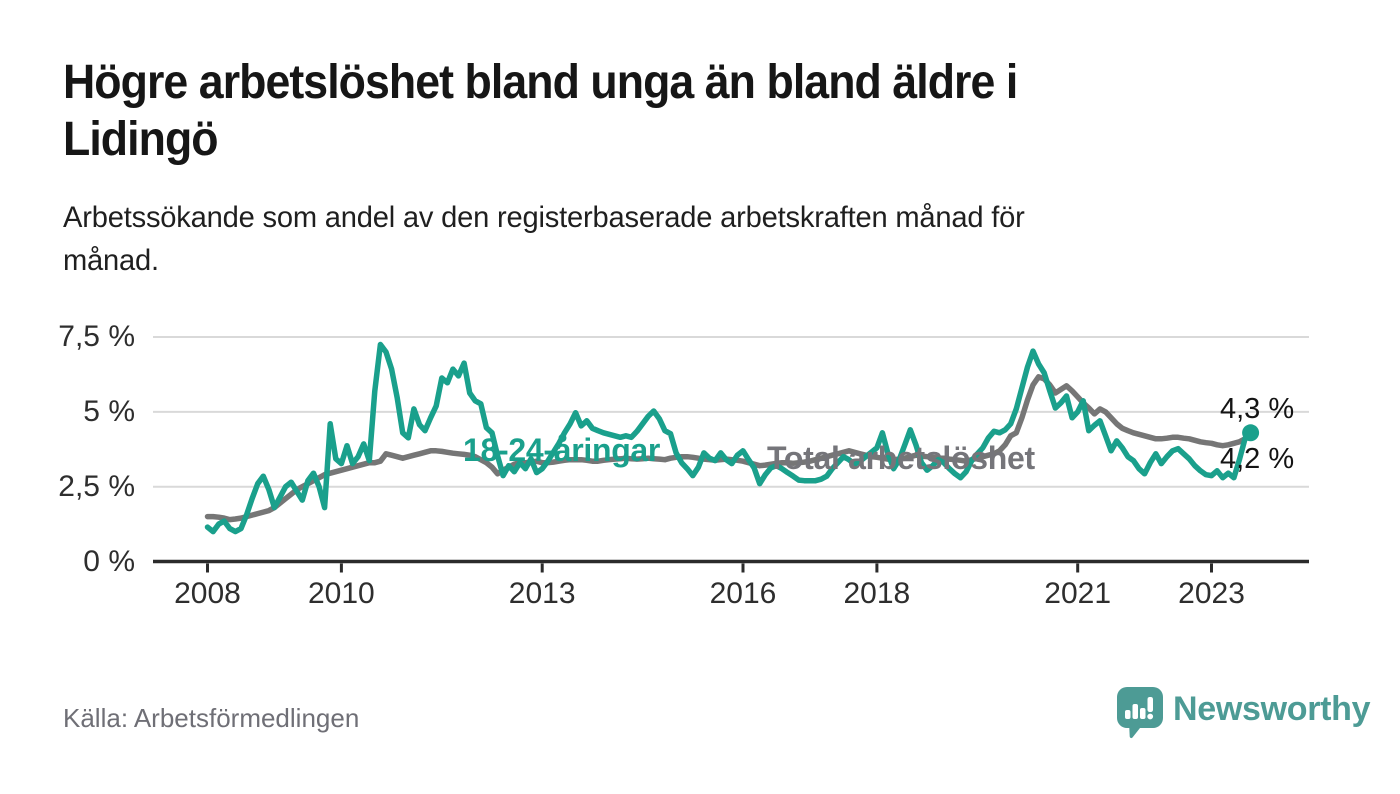 This screenshot has width=1400, height=794. What do you see at coordinates (877, 593) in the screenshot?
I see `x-axis-label: 2018` at bounding box center [877, 593].